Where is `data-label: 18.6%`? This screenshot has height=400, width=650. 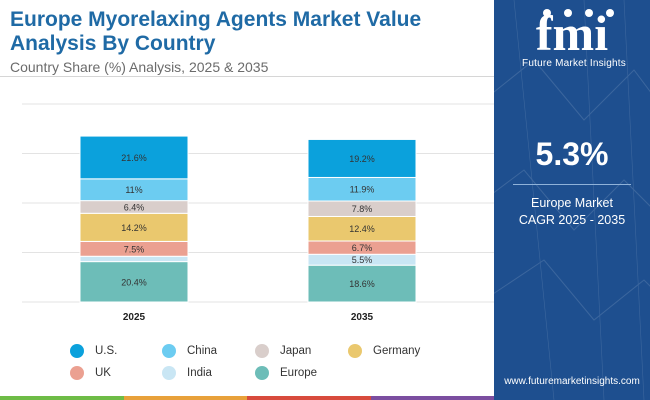
data-label: 18.6% is located at coordinates (362, 284).